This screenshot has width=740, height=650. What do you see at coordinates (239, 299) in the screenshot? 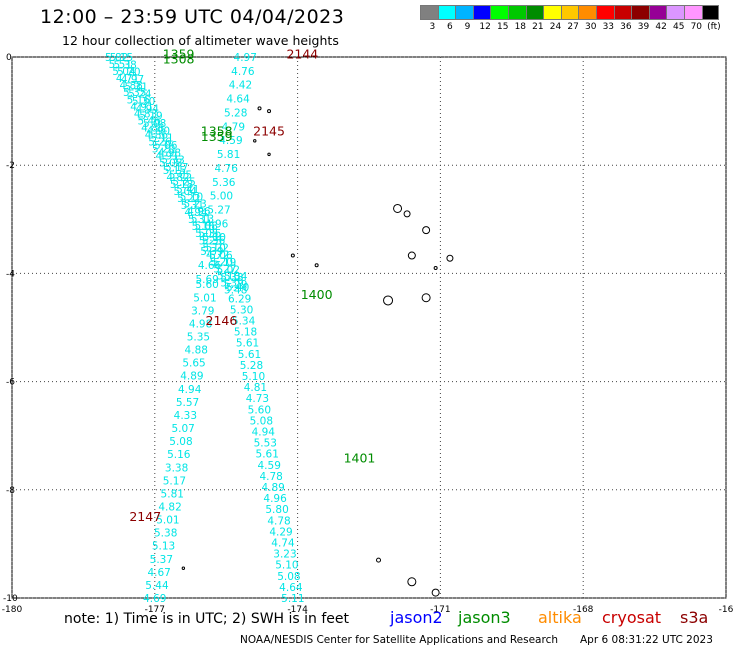
I see `swh-value-label: 6.29` at bounding box center [239, 299].